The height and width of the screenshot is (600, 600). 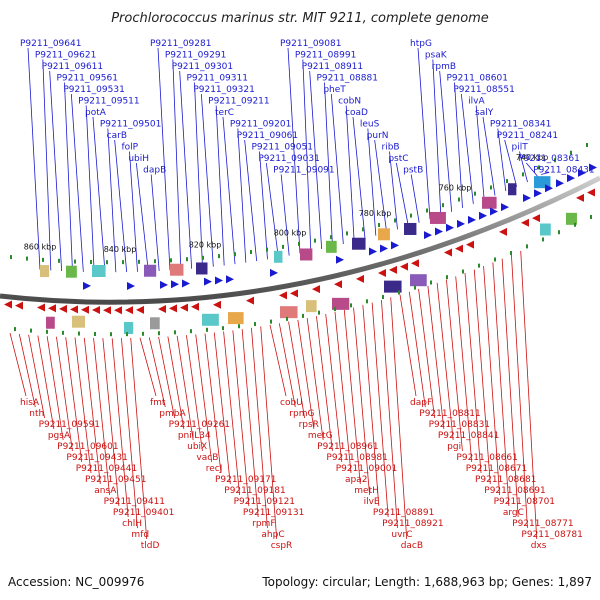 What do you see at coordinates (194, 436) in the screenshot?
I see `gene-label-reverse: pnilL34` at bounding box center [194, 436].